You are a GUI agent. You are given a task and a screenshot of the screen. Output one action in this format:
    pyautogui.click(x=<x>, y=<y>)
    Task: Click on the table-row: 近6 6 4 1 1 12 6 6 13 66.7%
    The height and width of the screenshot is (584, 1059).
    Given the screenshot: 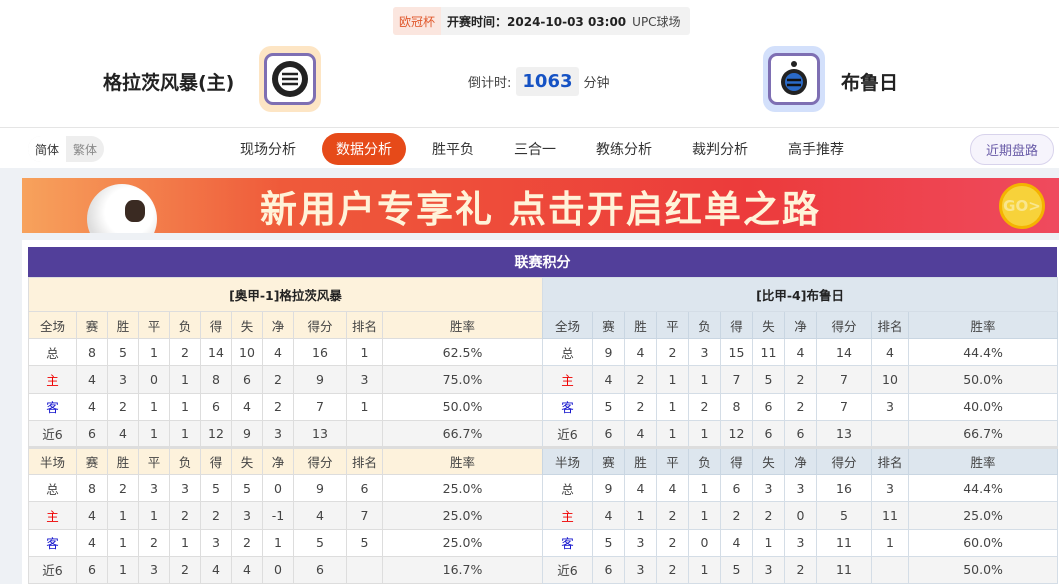 What is the action you would take?
    pyautogui.click(x=800, y=433)
    